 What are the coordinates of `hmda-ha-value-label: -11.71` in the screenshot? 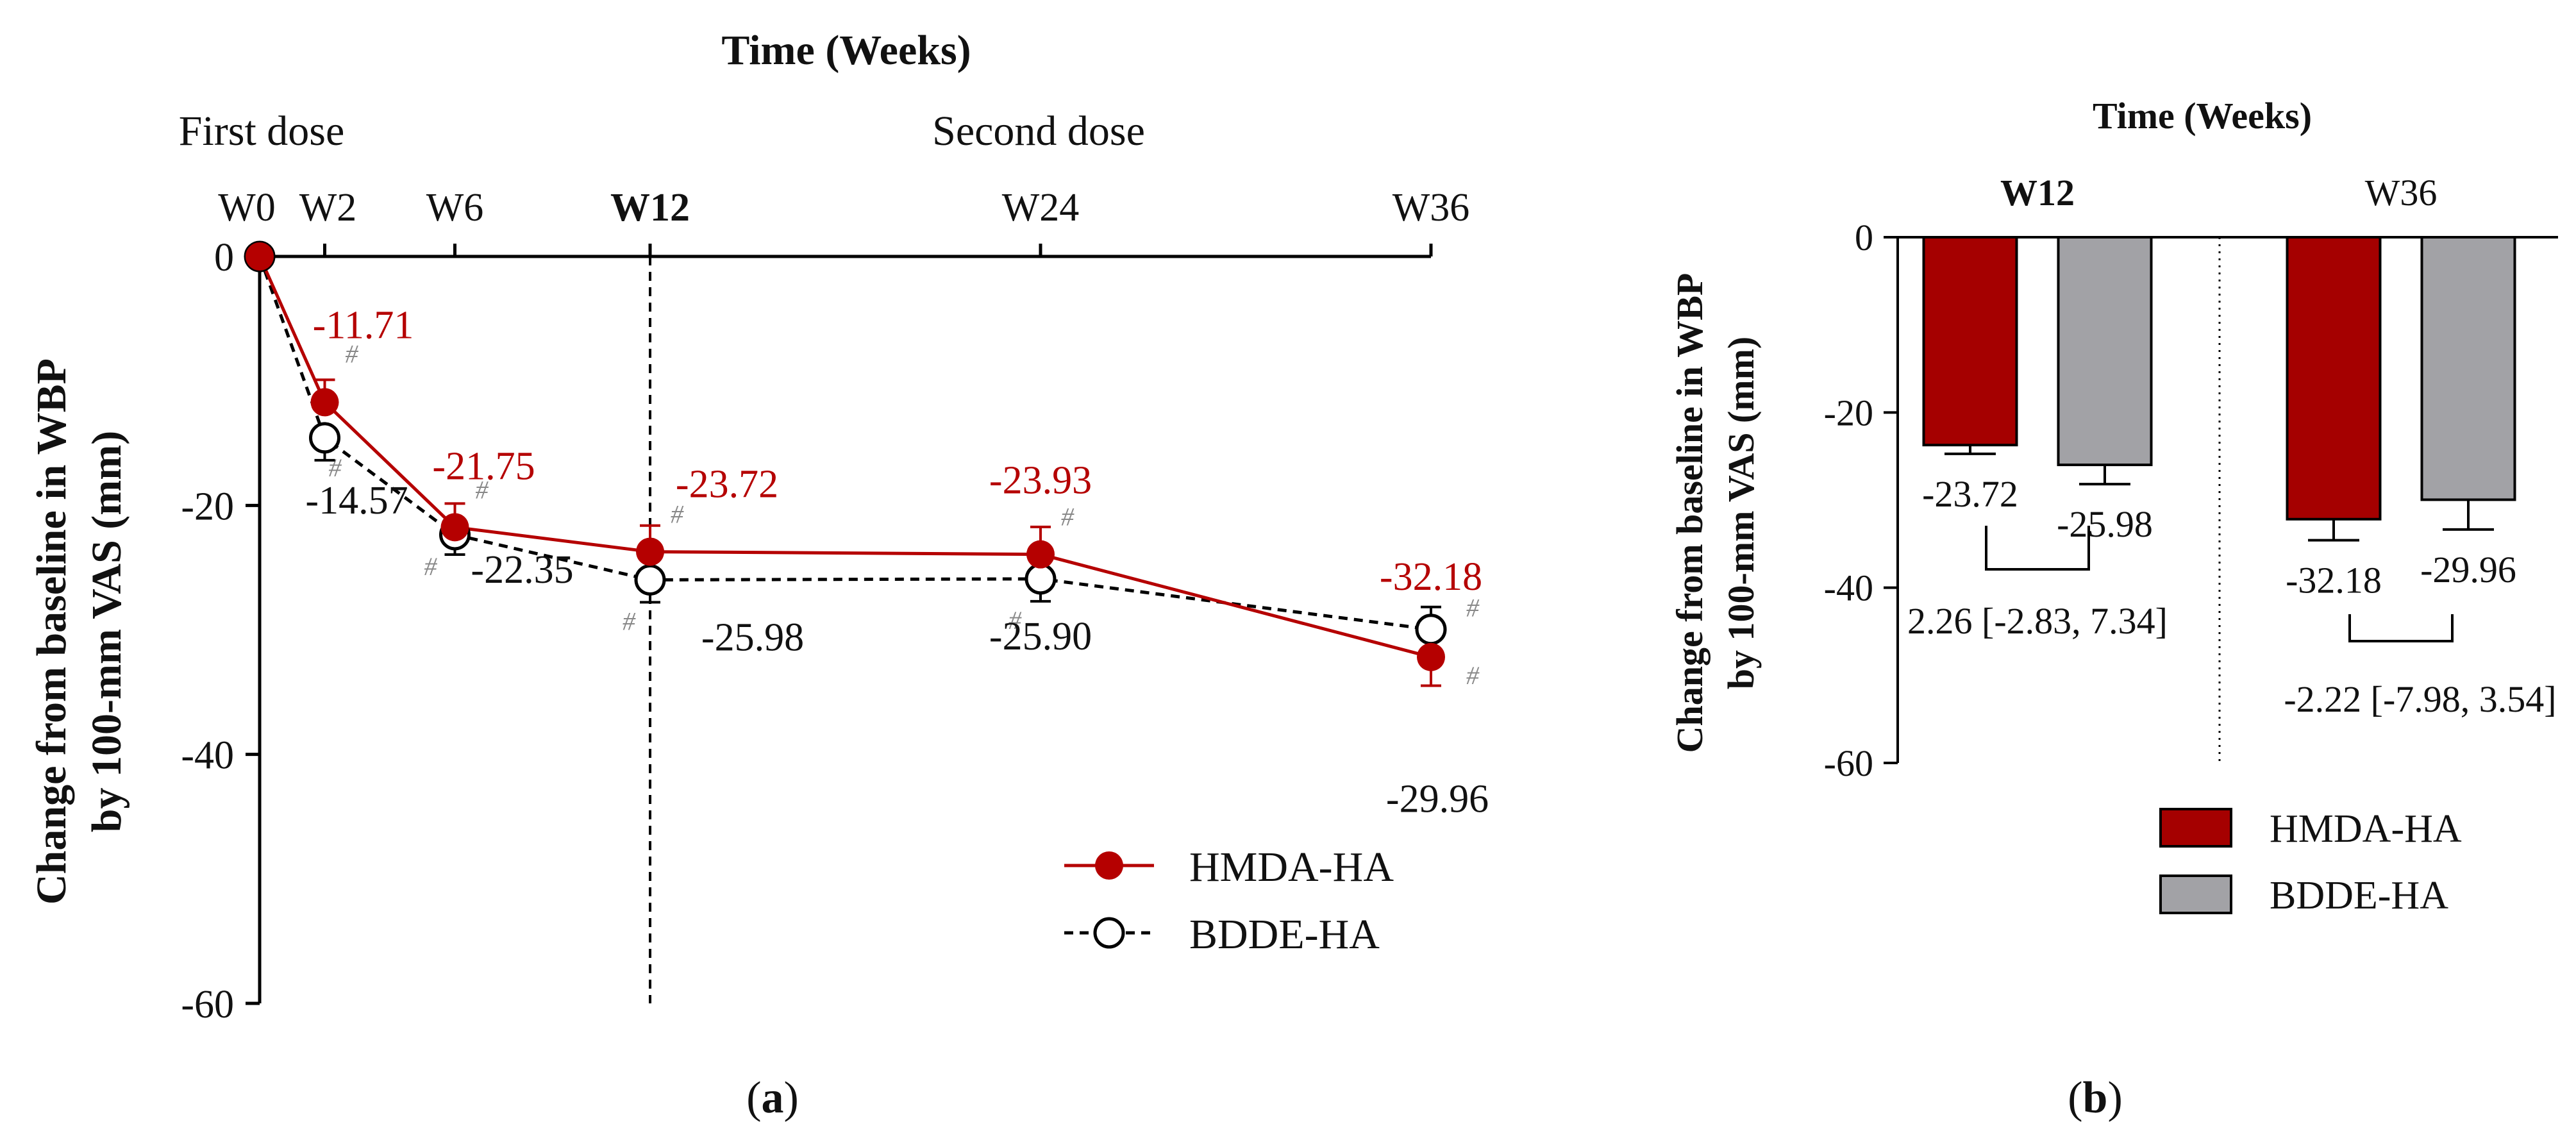 It's located at (363, 325).